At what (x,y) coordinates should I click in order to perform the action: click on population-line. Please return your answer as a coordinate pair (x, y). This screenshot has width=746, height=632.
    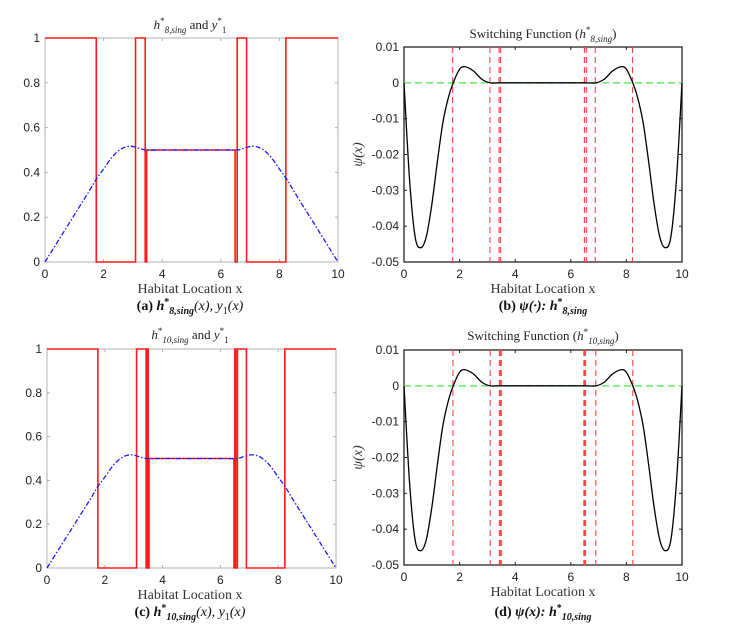
    Looking at the image, I should click on (191, 511).